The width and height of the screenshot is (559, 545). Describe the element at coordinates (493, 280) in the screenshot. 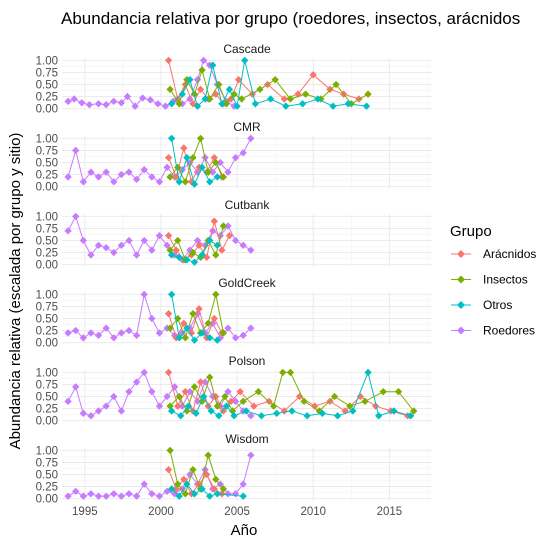

I see `legend: Grupo Arácnidos Insectos Otros Roedores` at that location.